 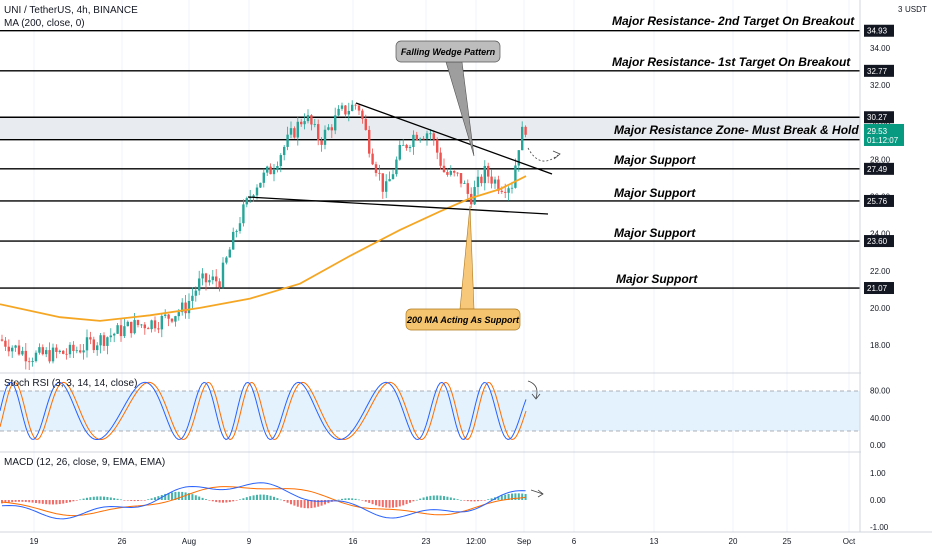 I want to click on resistance-zone, so click(x=430, y=128).